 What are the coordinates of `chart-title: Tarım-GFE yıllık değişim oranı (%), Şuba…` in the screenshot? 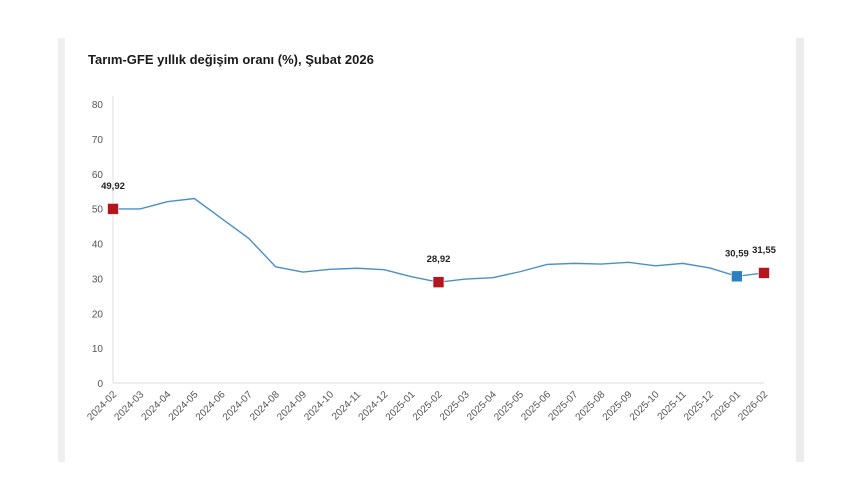 It's located at (231, 59).